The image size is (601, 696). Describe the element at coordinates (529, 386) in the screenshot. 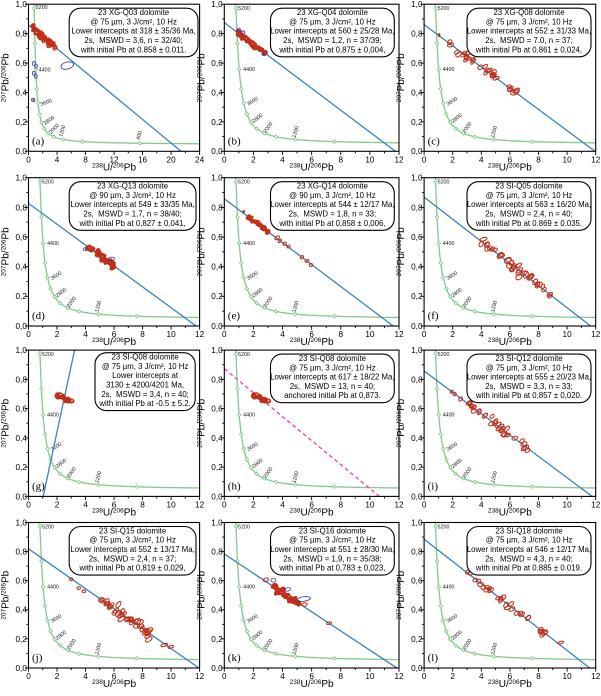

I see `svg-text: 2s, MSWD = 3,3, n = 33;` at that location.